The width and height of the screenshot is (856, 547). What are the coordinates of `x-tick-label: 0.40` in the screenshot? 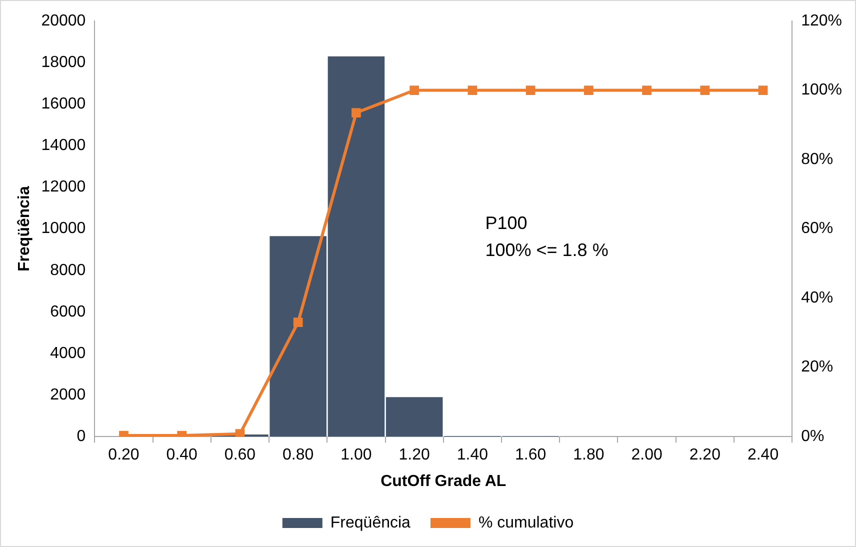 It's located at (182, 455).